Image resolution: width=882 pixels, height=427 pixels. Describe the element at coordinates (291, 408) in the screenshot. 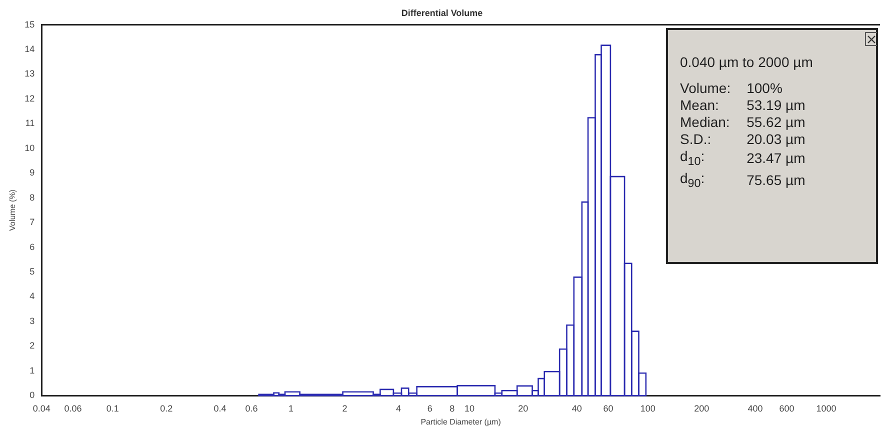

I see `x-tick-label: 1` at that location.